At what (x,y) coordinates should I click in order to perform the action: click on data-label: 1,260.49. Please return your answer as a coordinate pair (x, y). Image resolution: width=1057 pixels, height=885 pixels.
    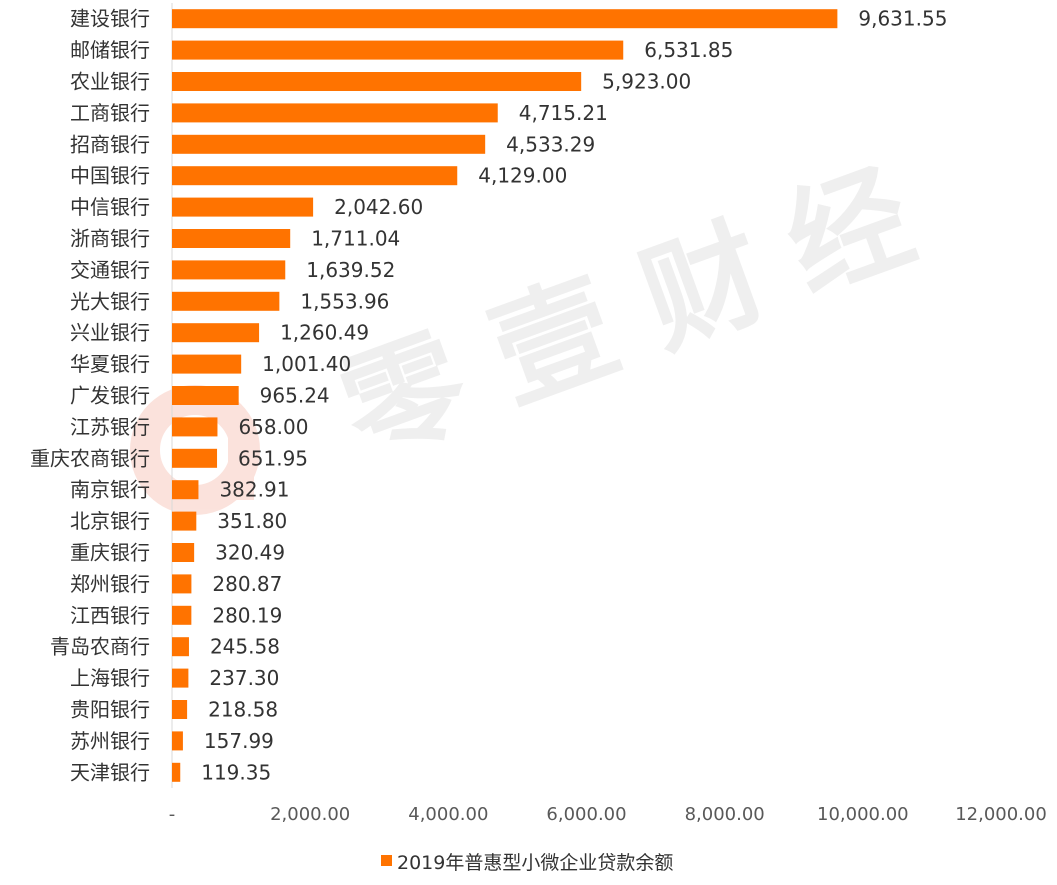
    Looking at the image, I should click on (324, 333).